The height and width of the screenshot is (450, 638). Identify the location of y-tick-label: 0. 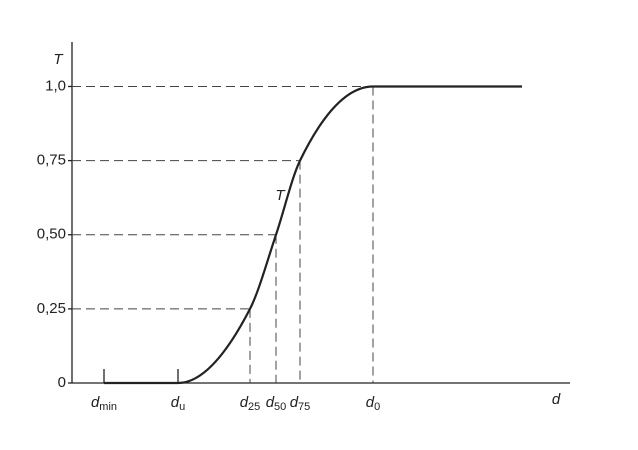
(62, 382).